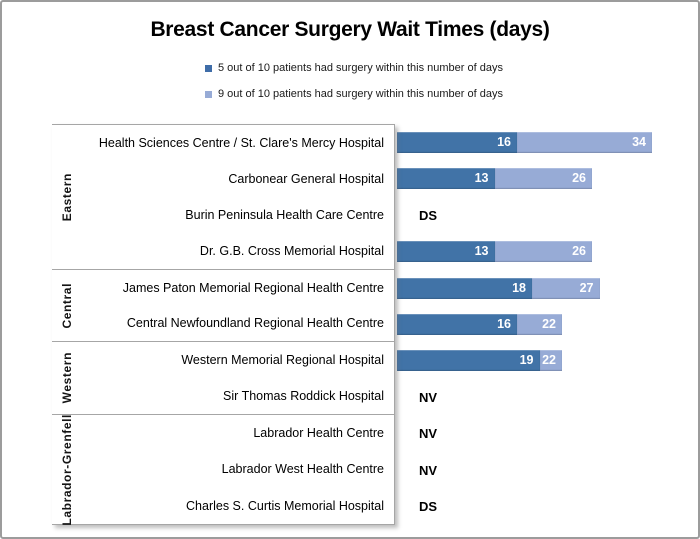 The image size is (700, 539). Describe the element at coordinates (318, 432) in the screenshot. I see `hospital-label: Labrador Health Centre` at that location.